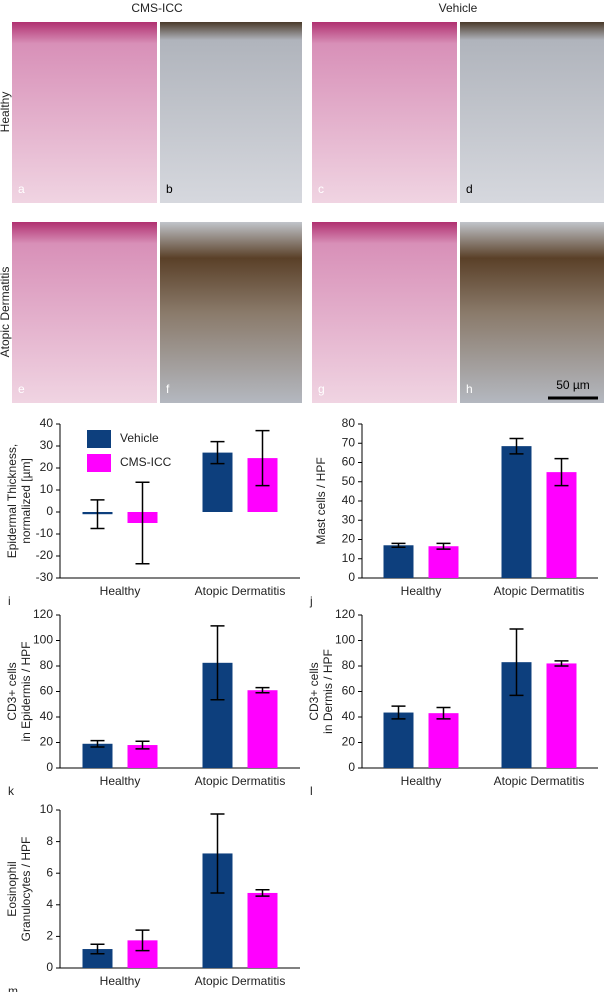  I want to click on panel-label: d, so click(469, 189).